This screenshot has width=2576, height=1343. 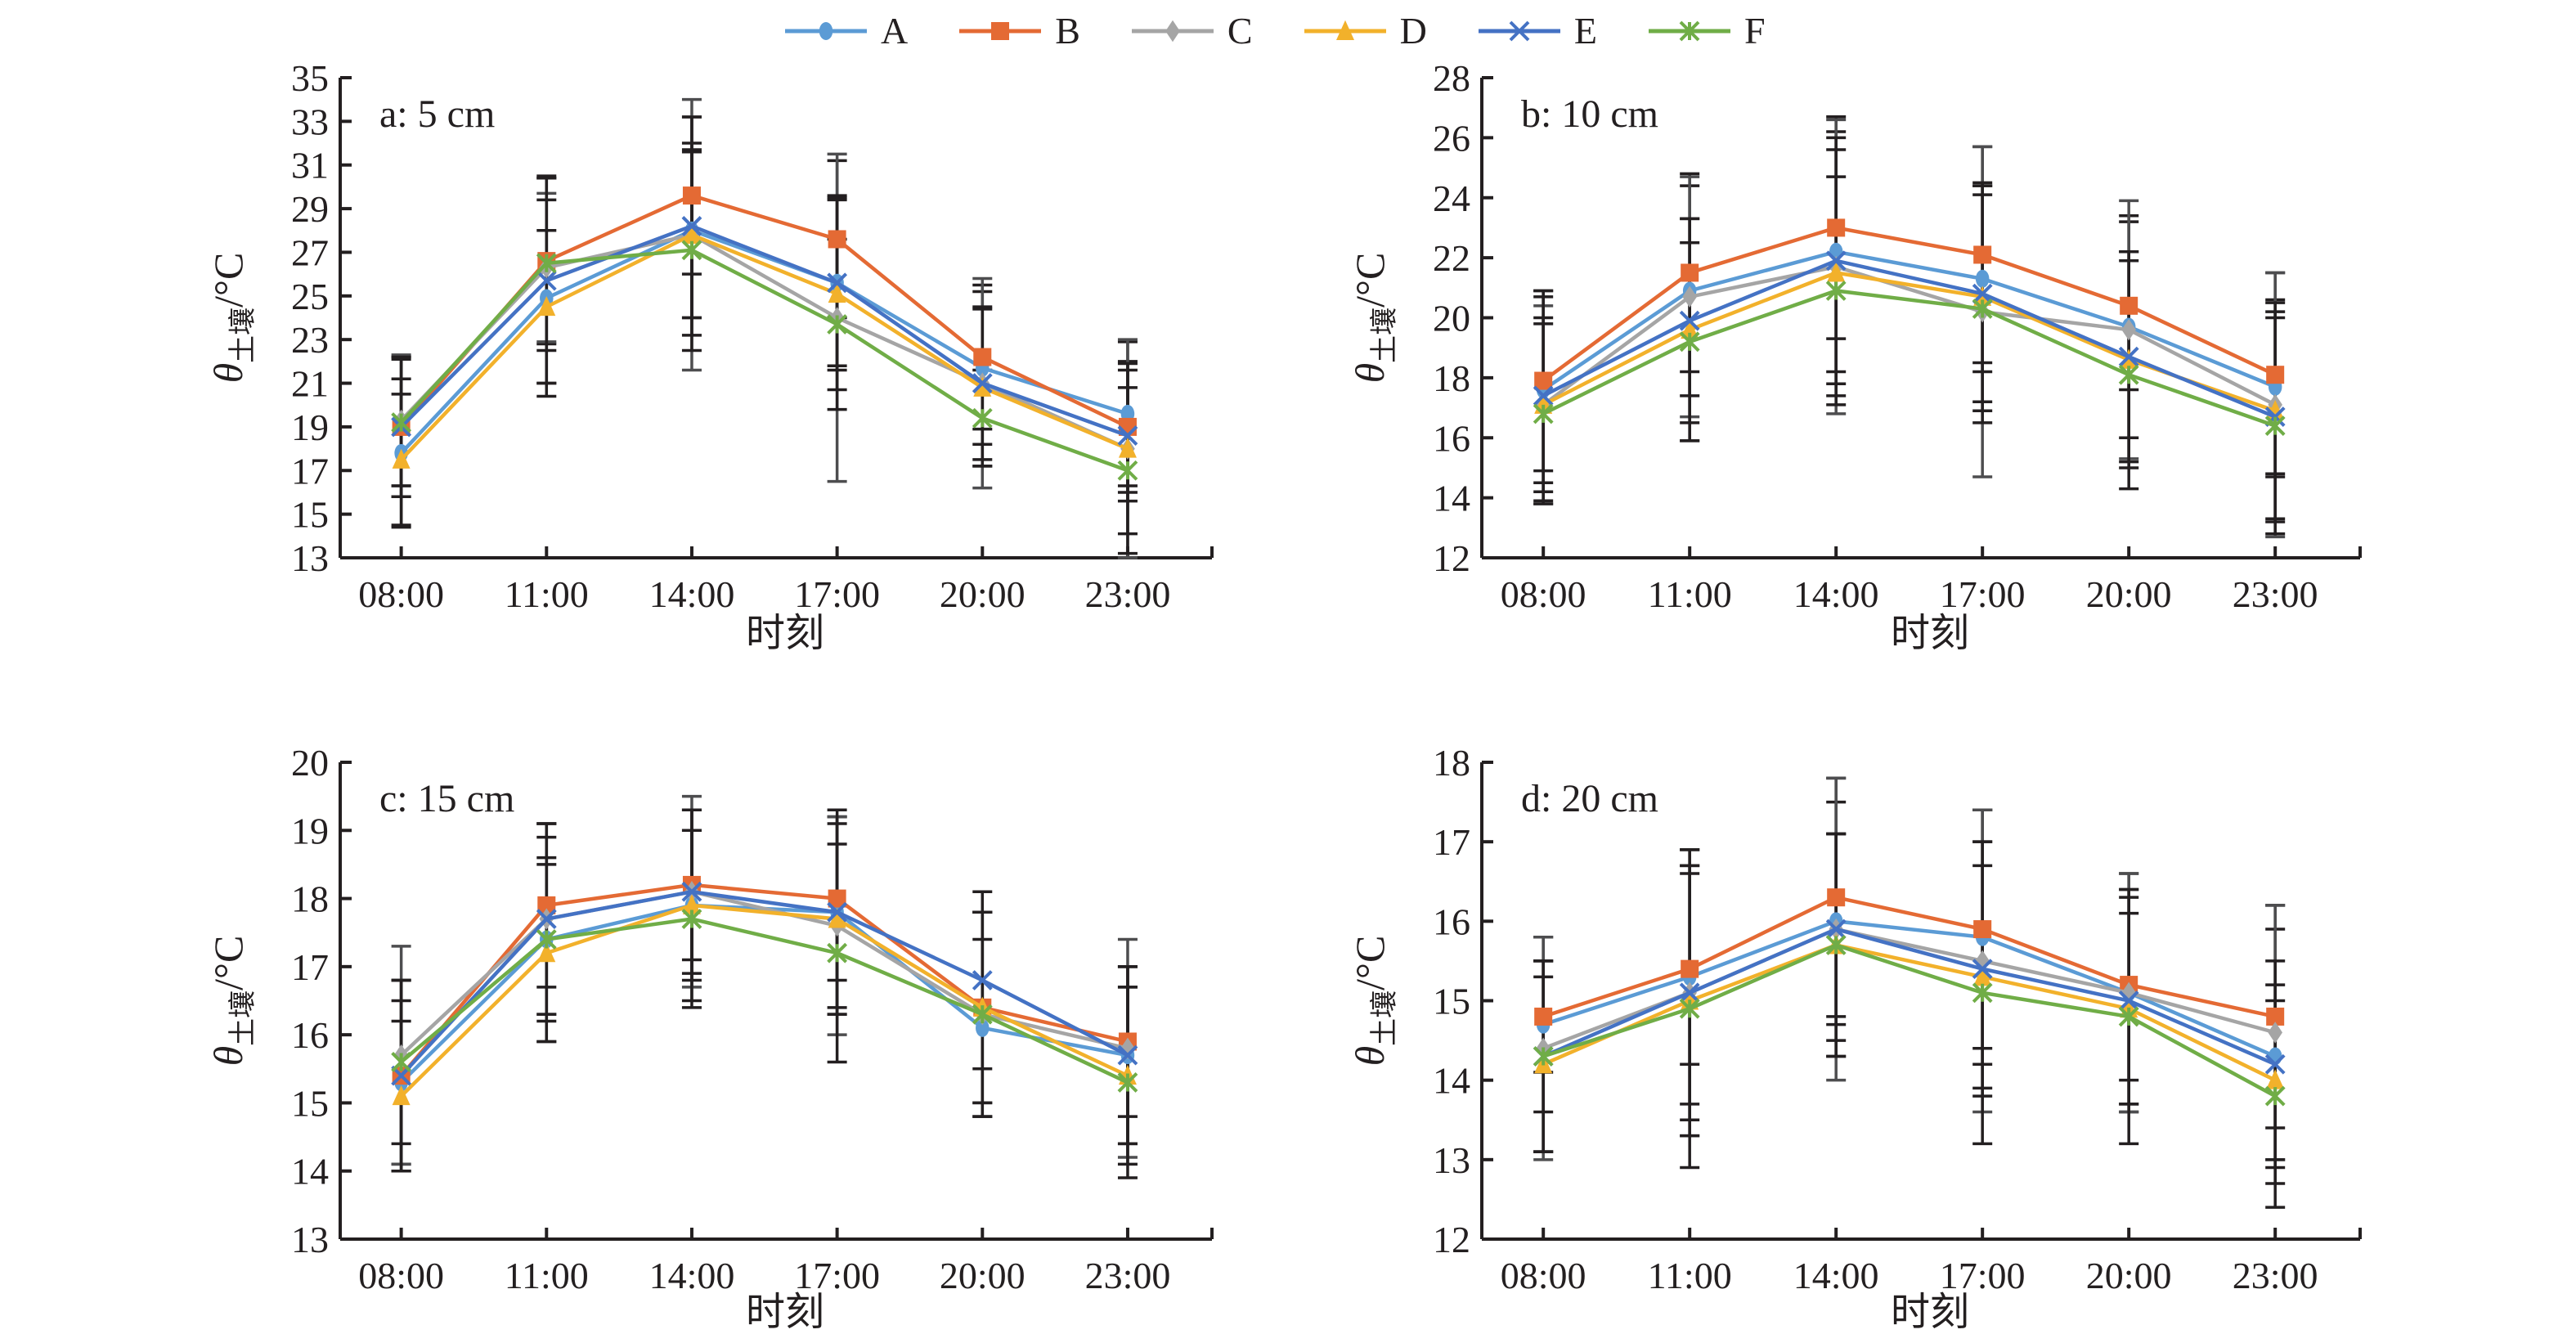 I want to click on legend-item-a: A, so click(x=844, y=31).